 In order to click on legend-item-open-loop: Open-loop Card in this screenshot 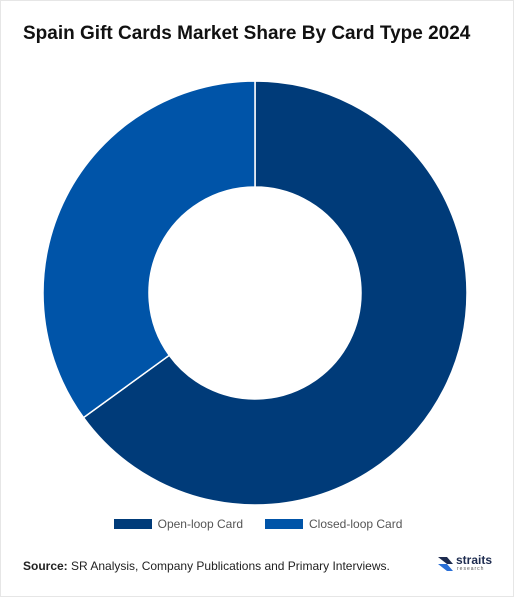, I will do `click(178, 524)`.